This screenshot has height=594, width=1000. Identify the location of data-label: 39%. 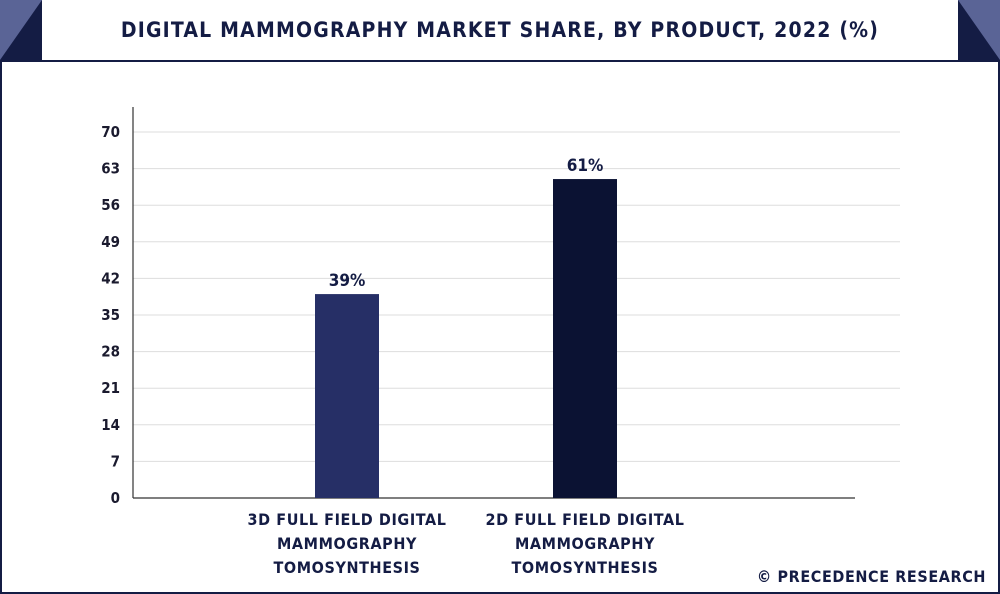
(347, 281).